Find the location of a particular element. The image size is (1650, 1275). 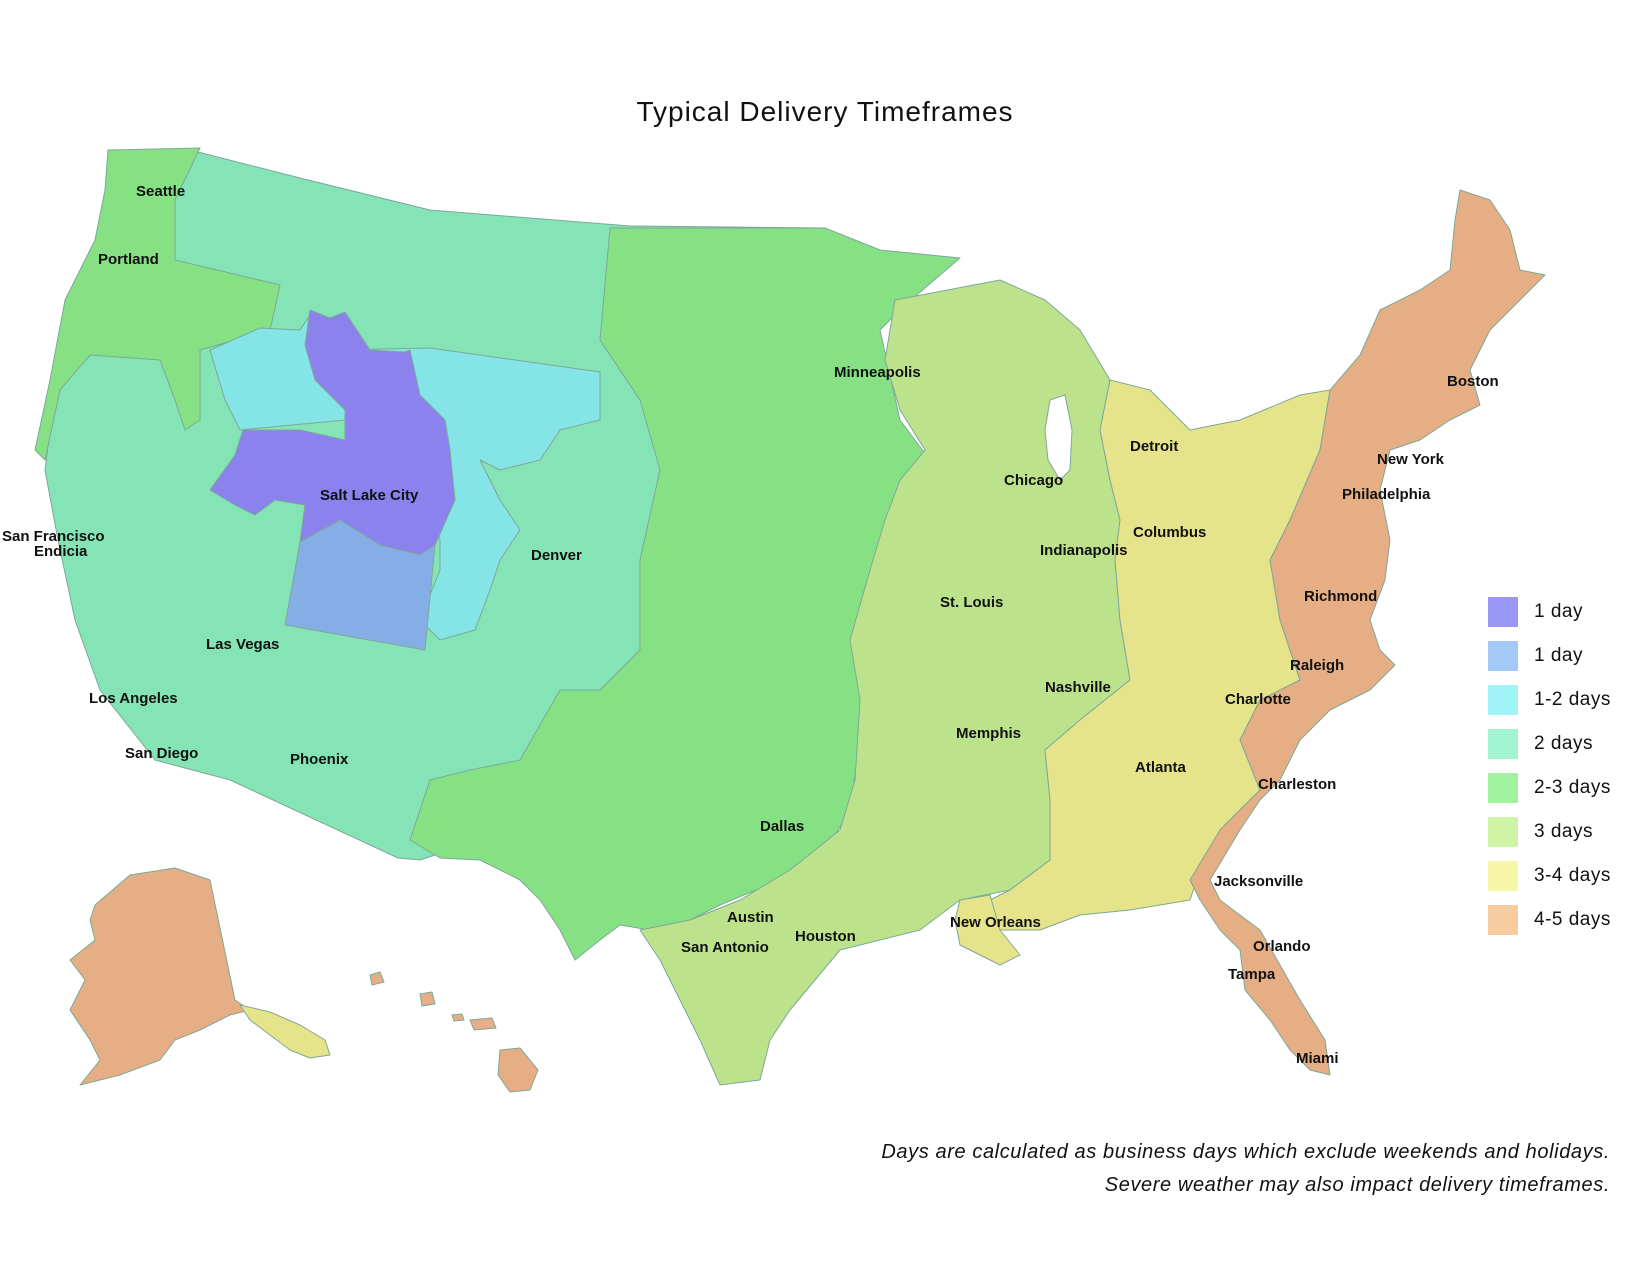

city-label-boston: Boston is located at coordinates (1473, 381).